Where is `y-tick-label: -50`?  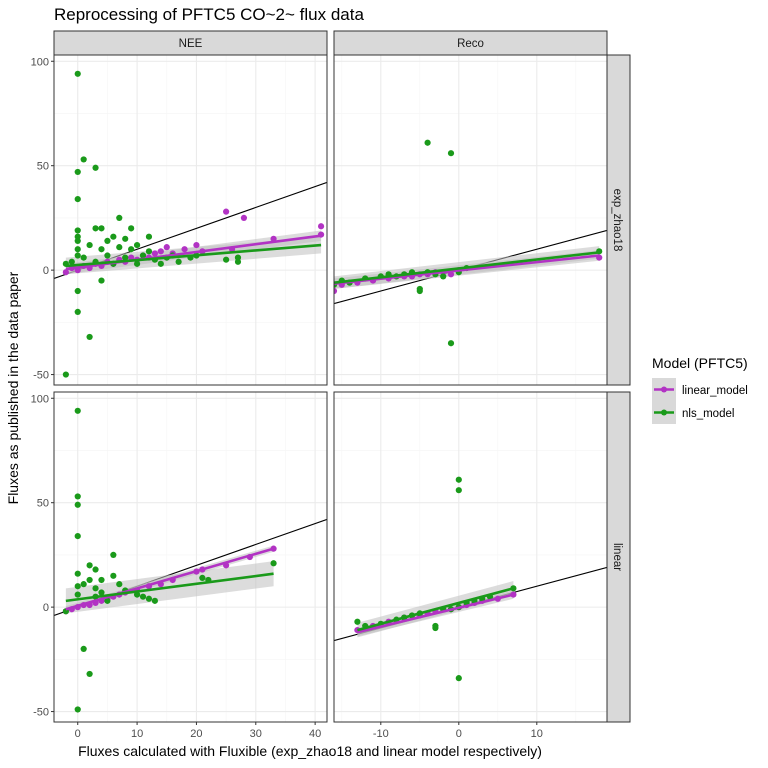
y-tick-label: -50 is located at coordinates (41, 713).